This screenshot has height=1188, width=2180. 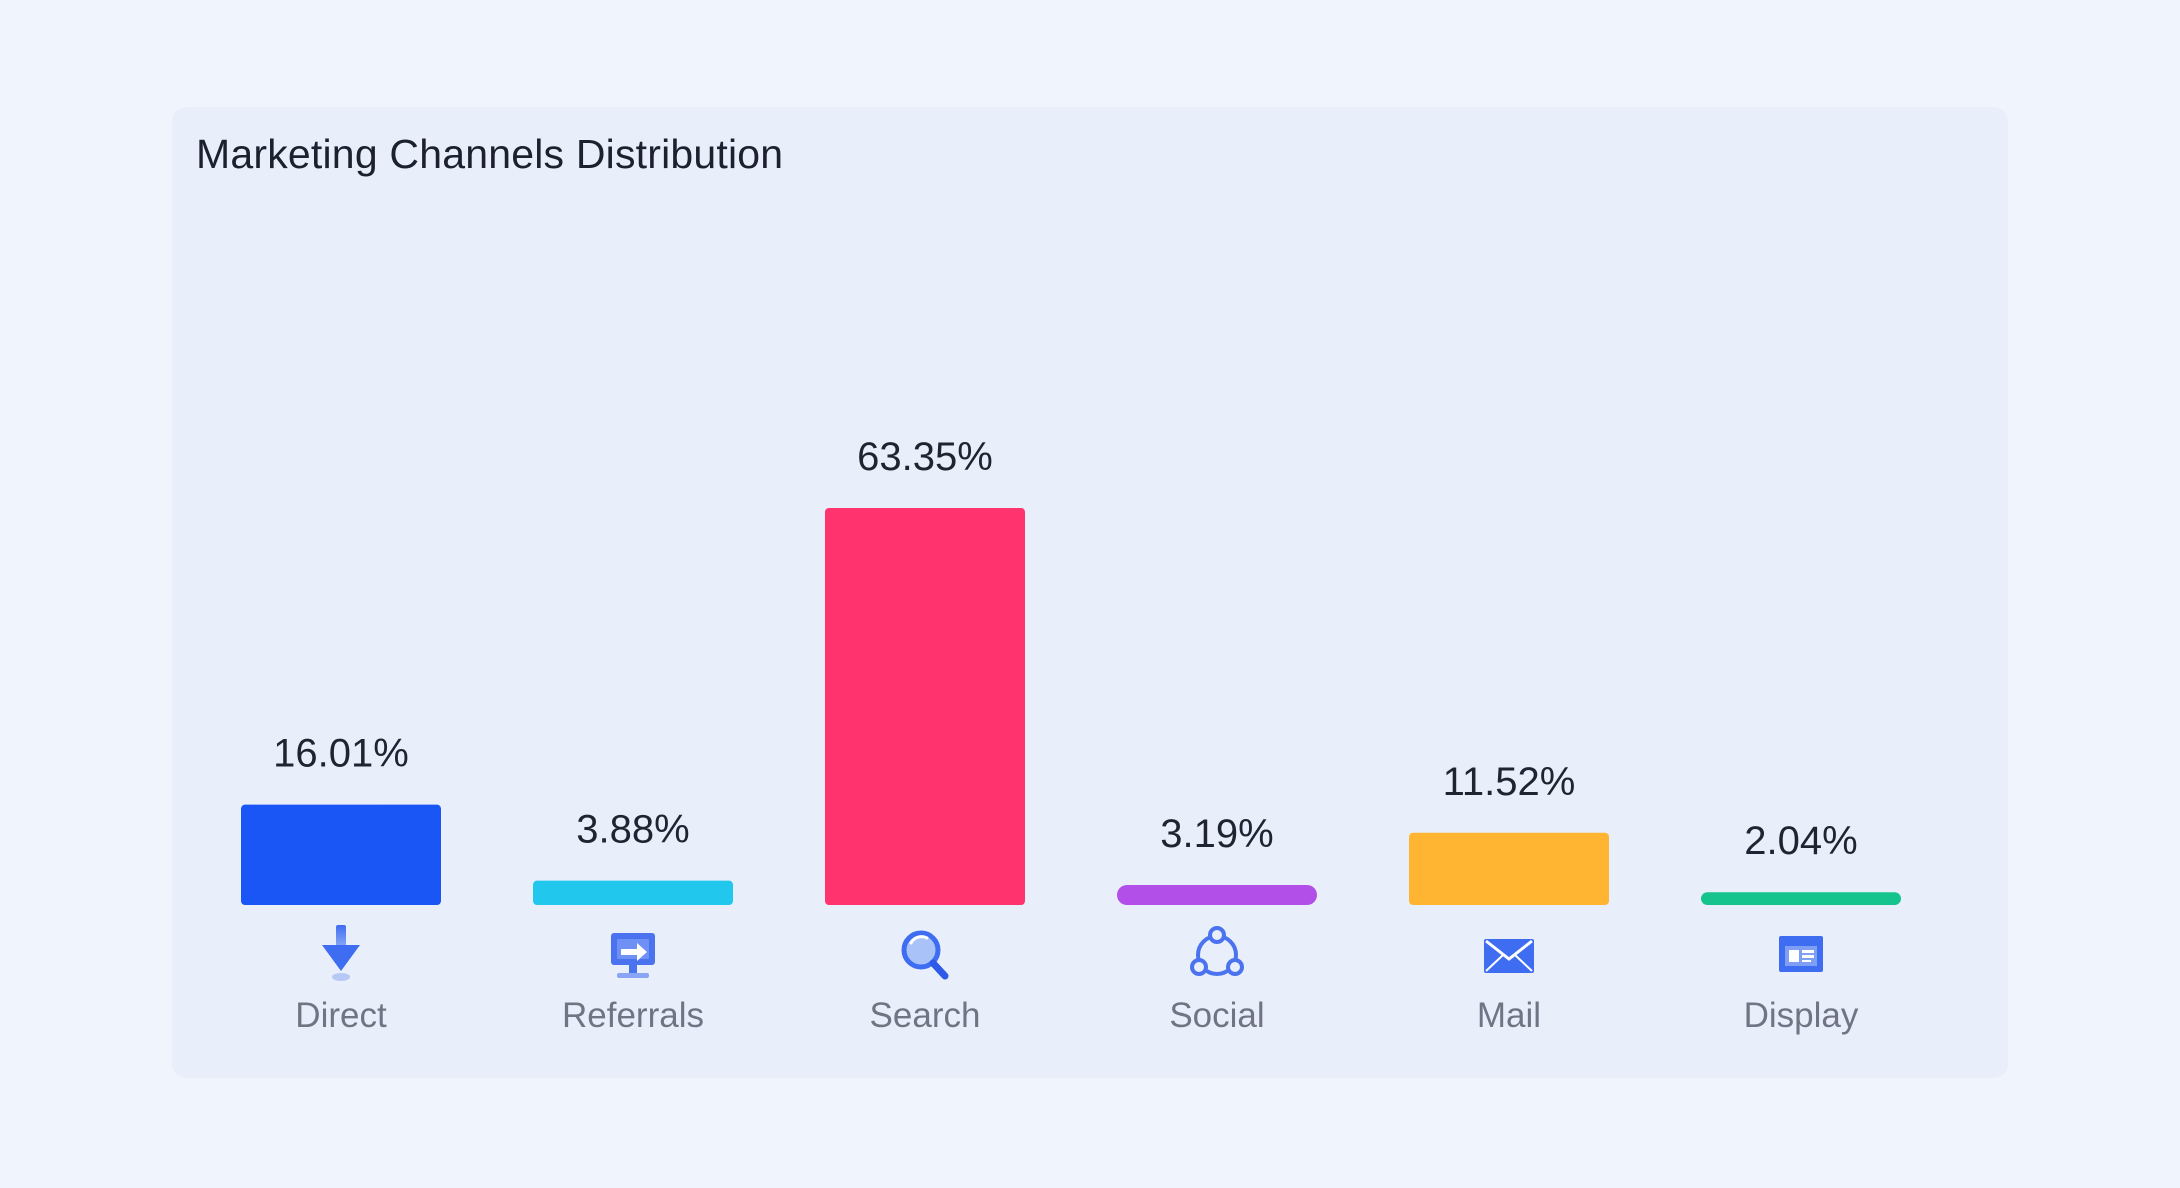 What do you see at coordinates (925, 706) in the screenshot?
I see `bar-search` at bounding box center [925, 706].